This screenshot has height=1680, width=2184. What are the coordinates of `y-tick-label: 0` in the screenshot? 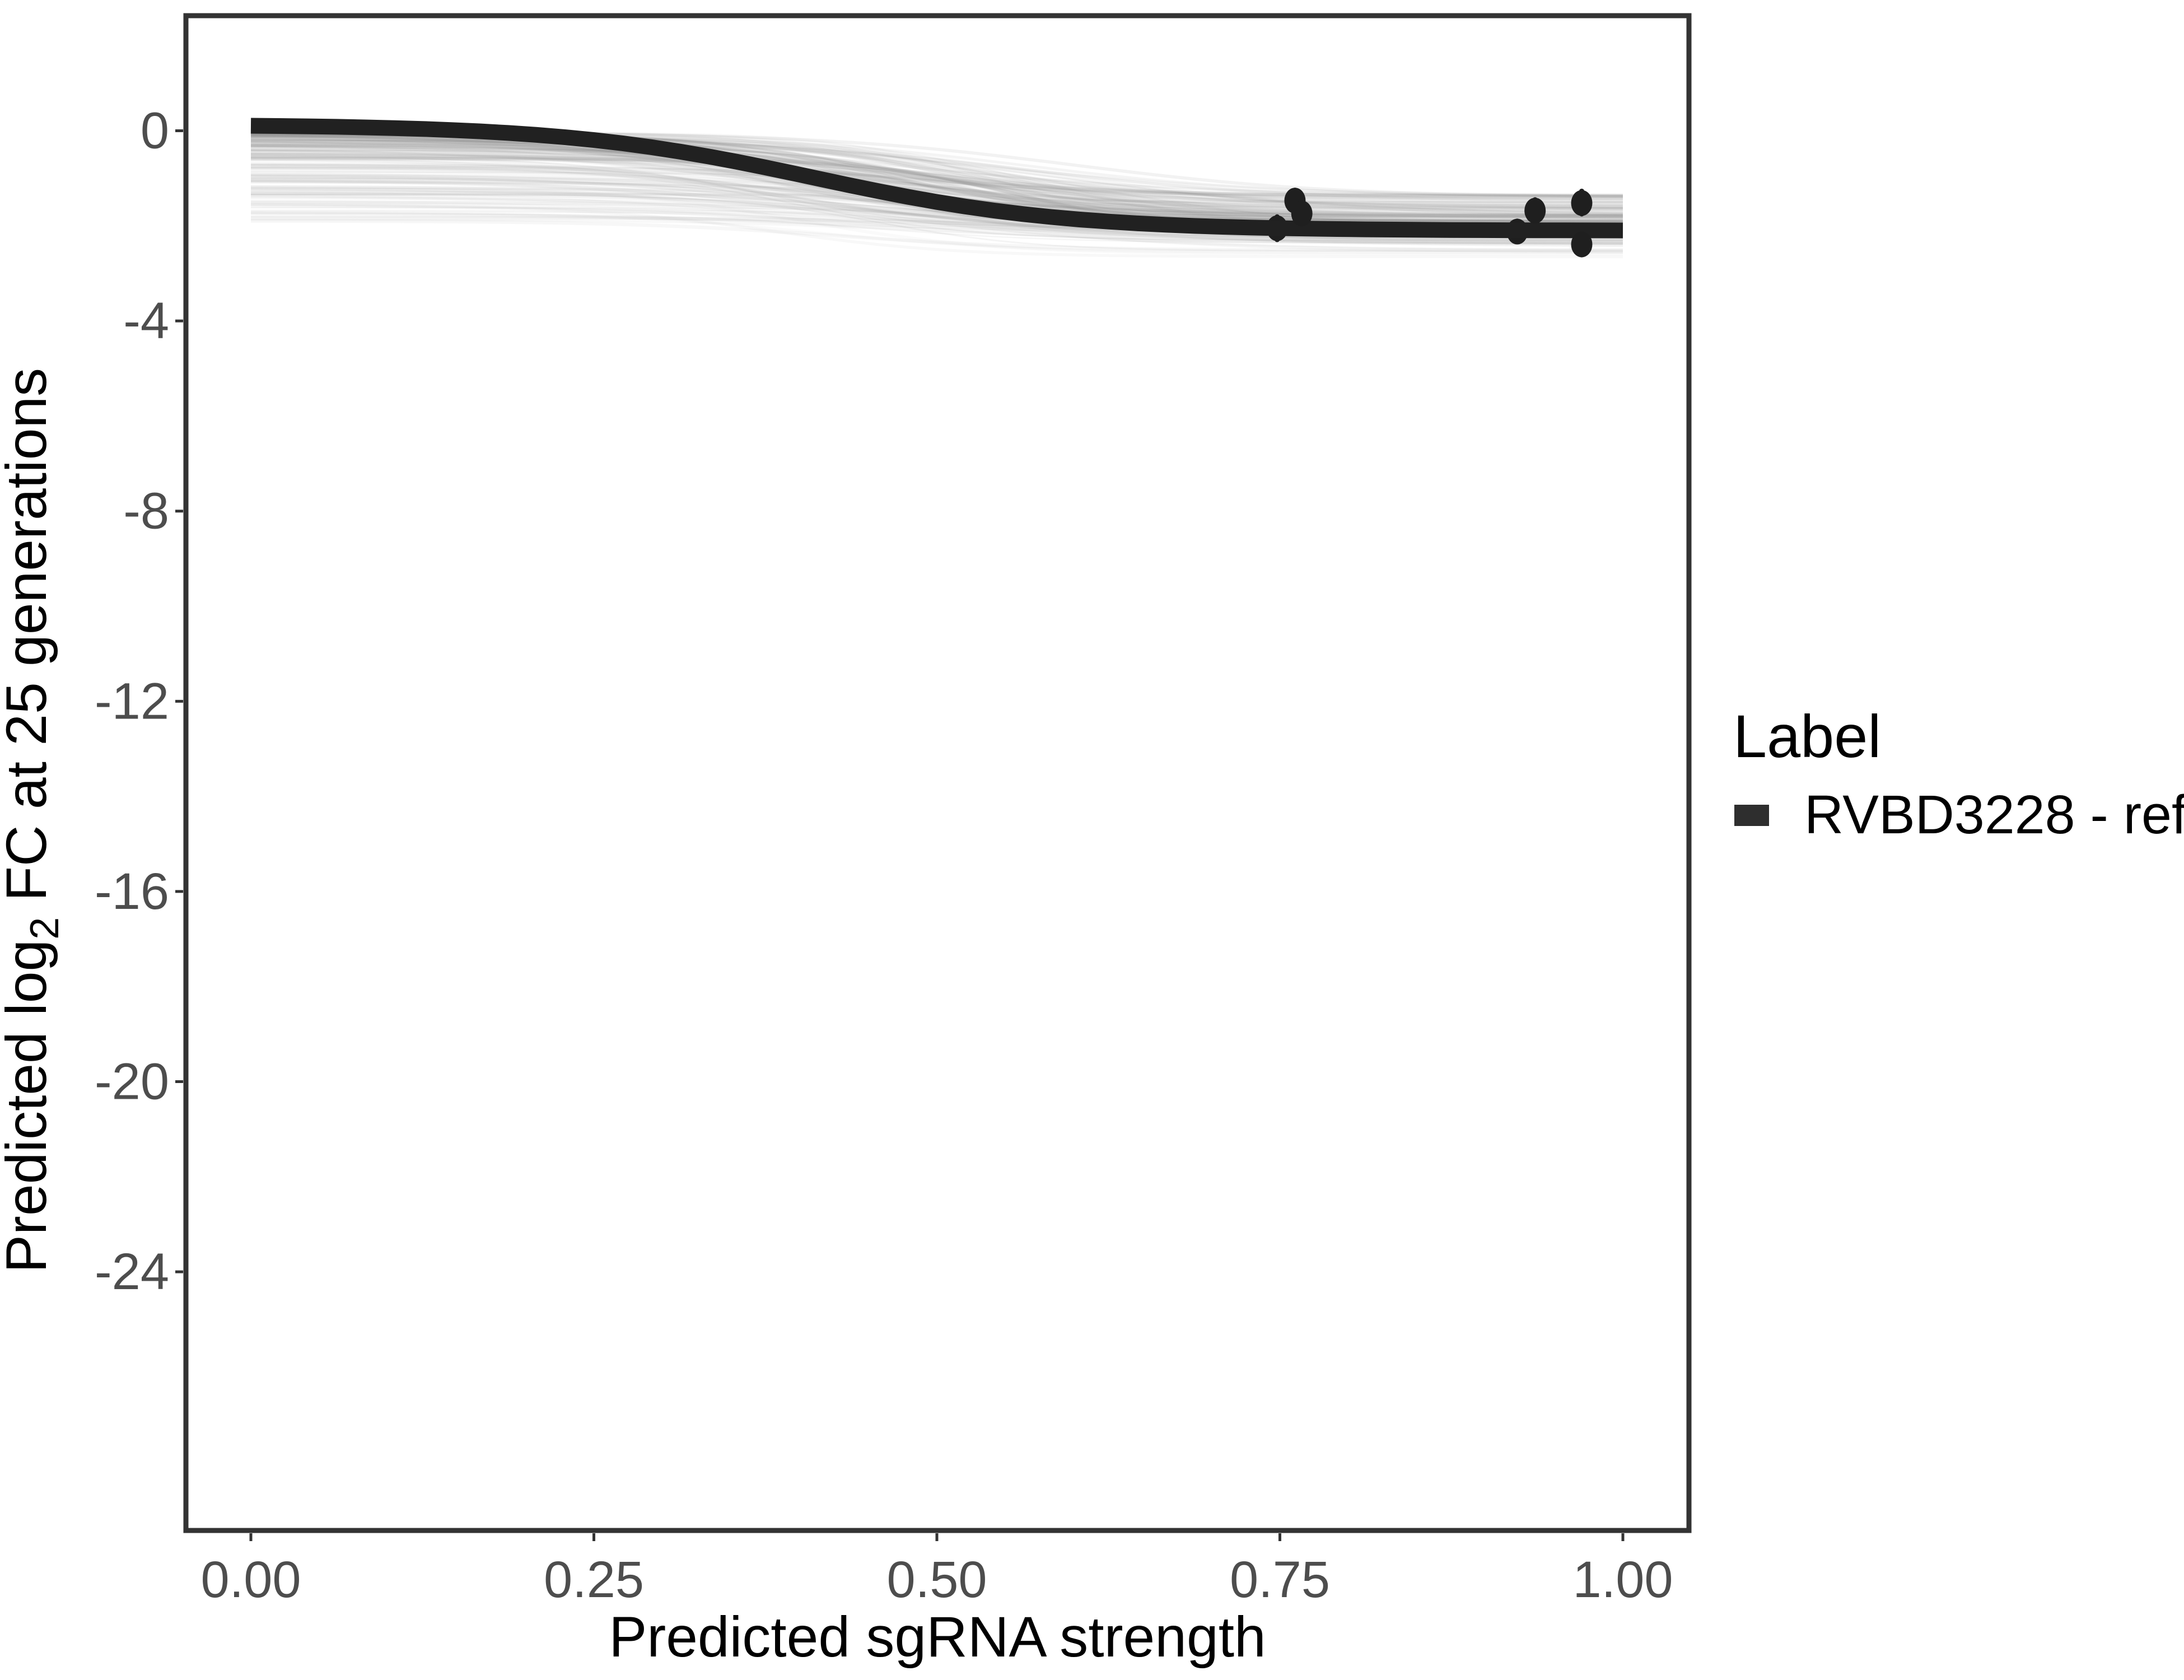 It's located at (155, 131).